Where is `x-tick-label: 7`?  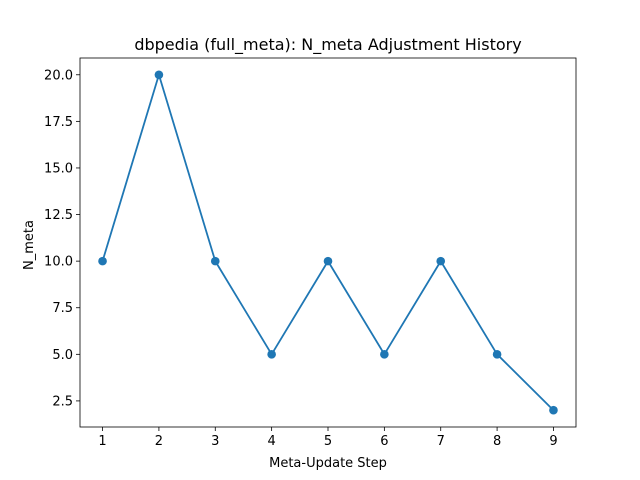
x-tick-label: 7 is located at coordinates (441, 441).